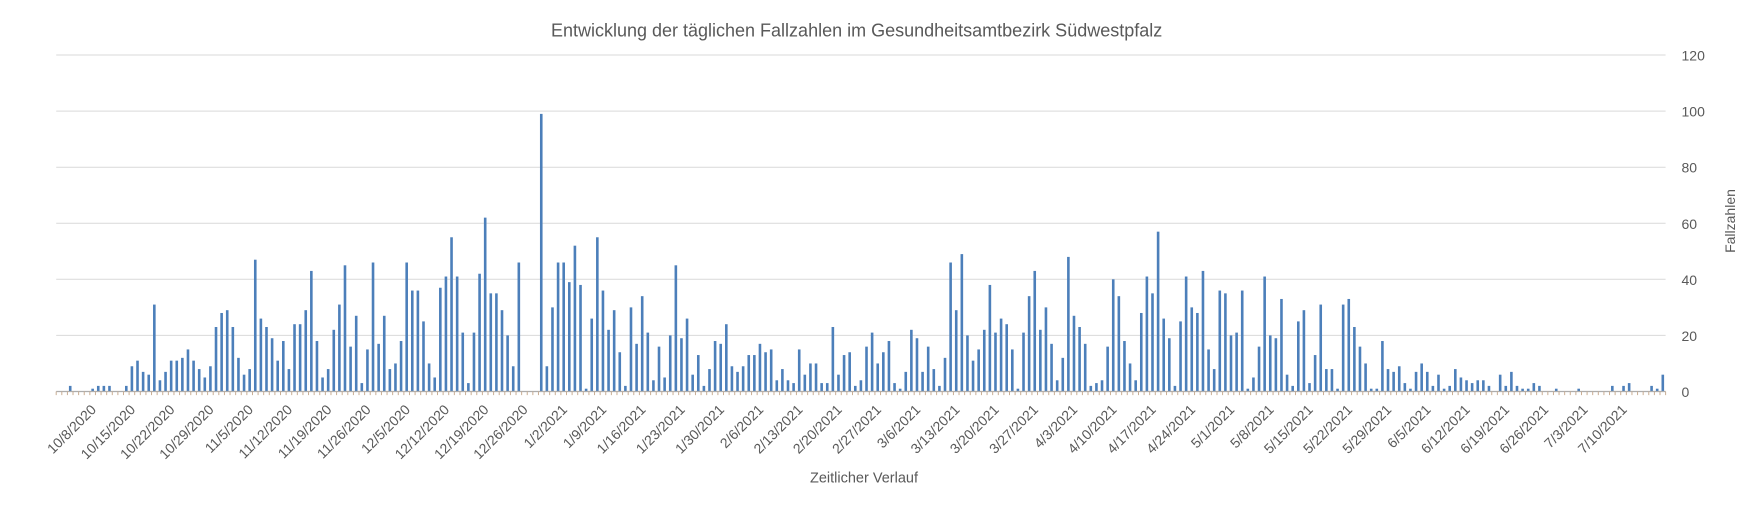 This screenshot has width=1745, height=506. I want to click on svg-text: 60, so click(1690, 224).